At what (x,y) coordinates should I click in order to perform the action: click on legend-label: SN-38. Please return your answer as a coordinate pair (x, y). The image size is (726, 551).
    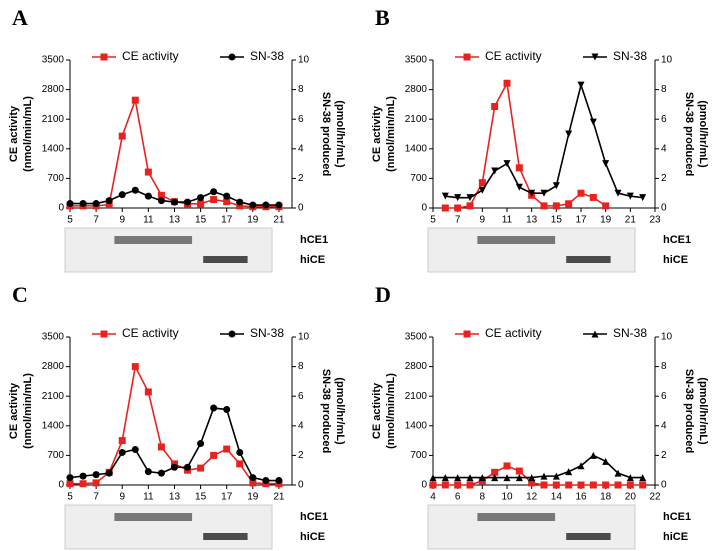
    Looking at the image, I should click on (267, 333).